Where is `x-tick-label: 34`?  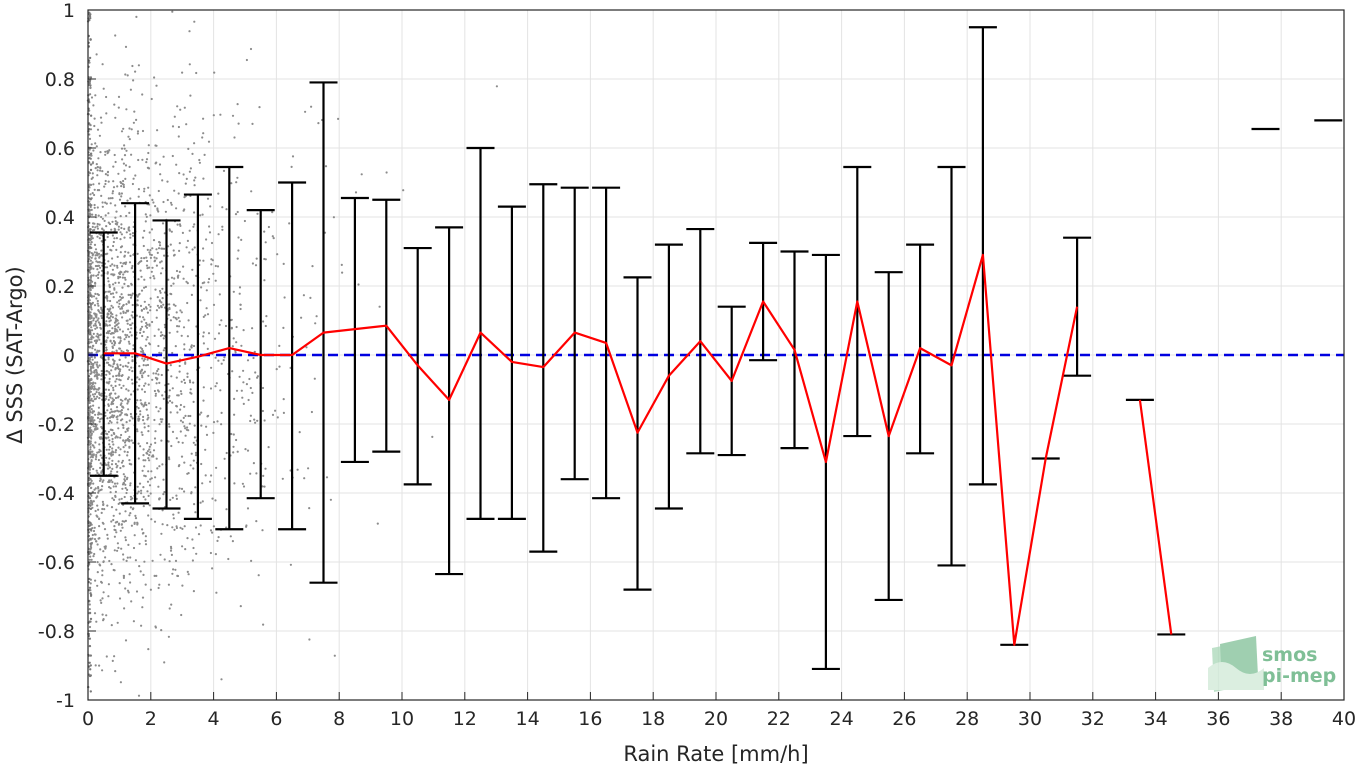
x-tick-label: 34 is located at coordinates (1156, 719).